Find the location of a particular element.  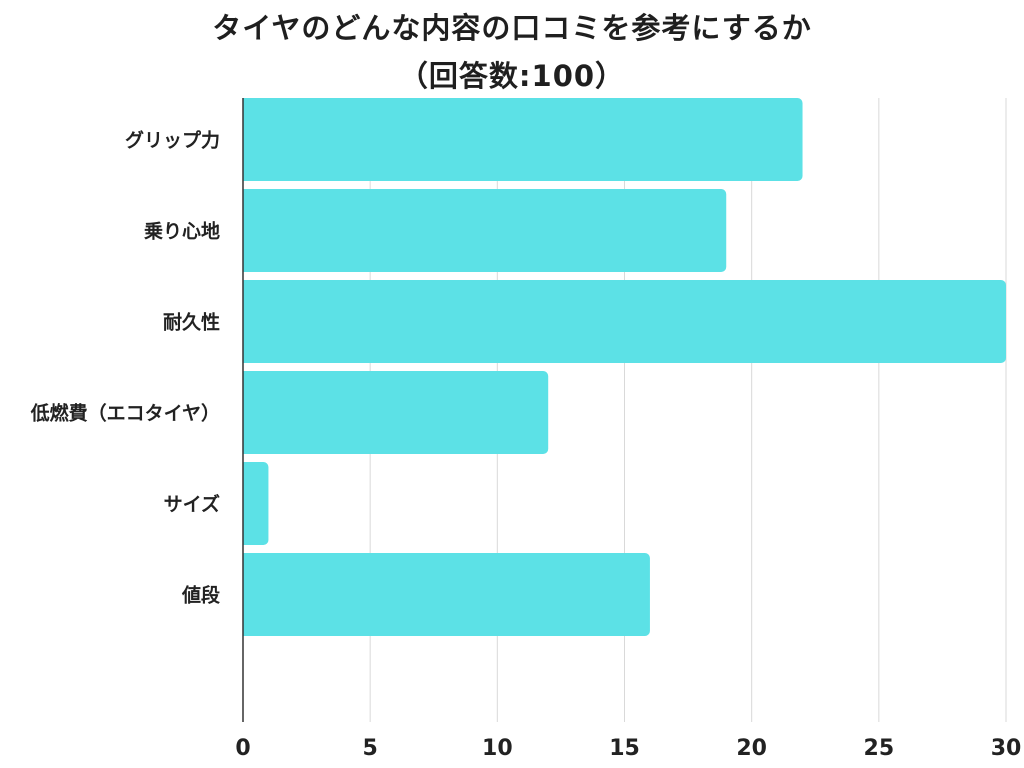

category-label-5: 値段 is located at coordinates (201, 595).